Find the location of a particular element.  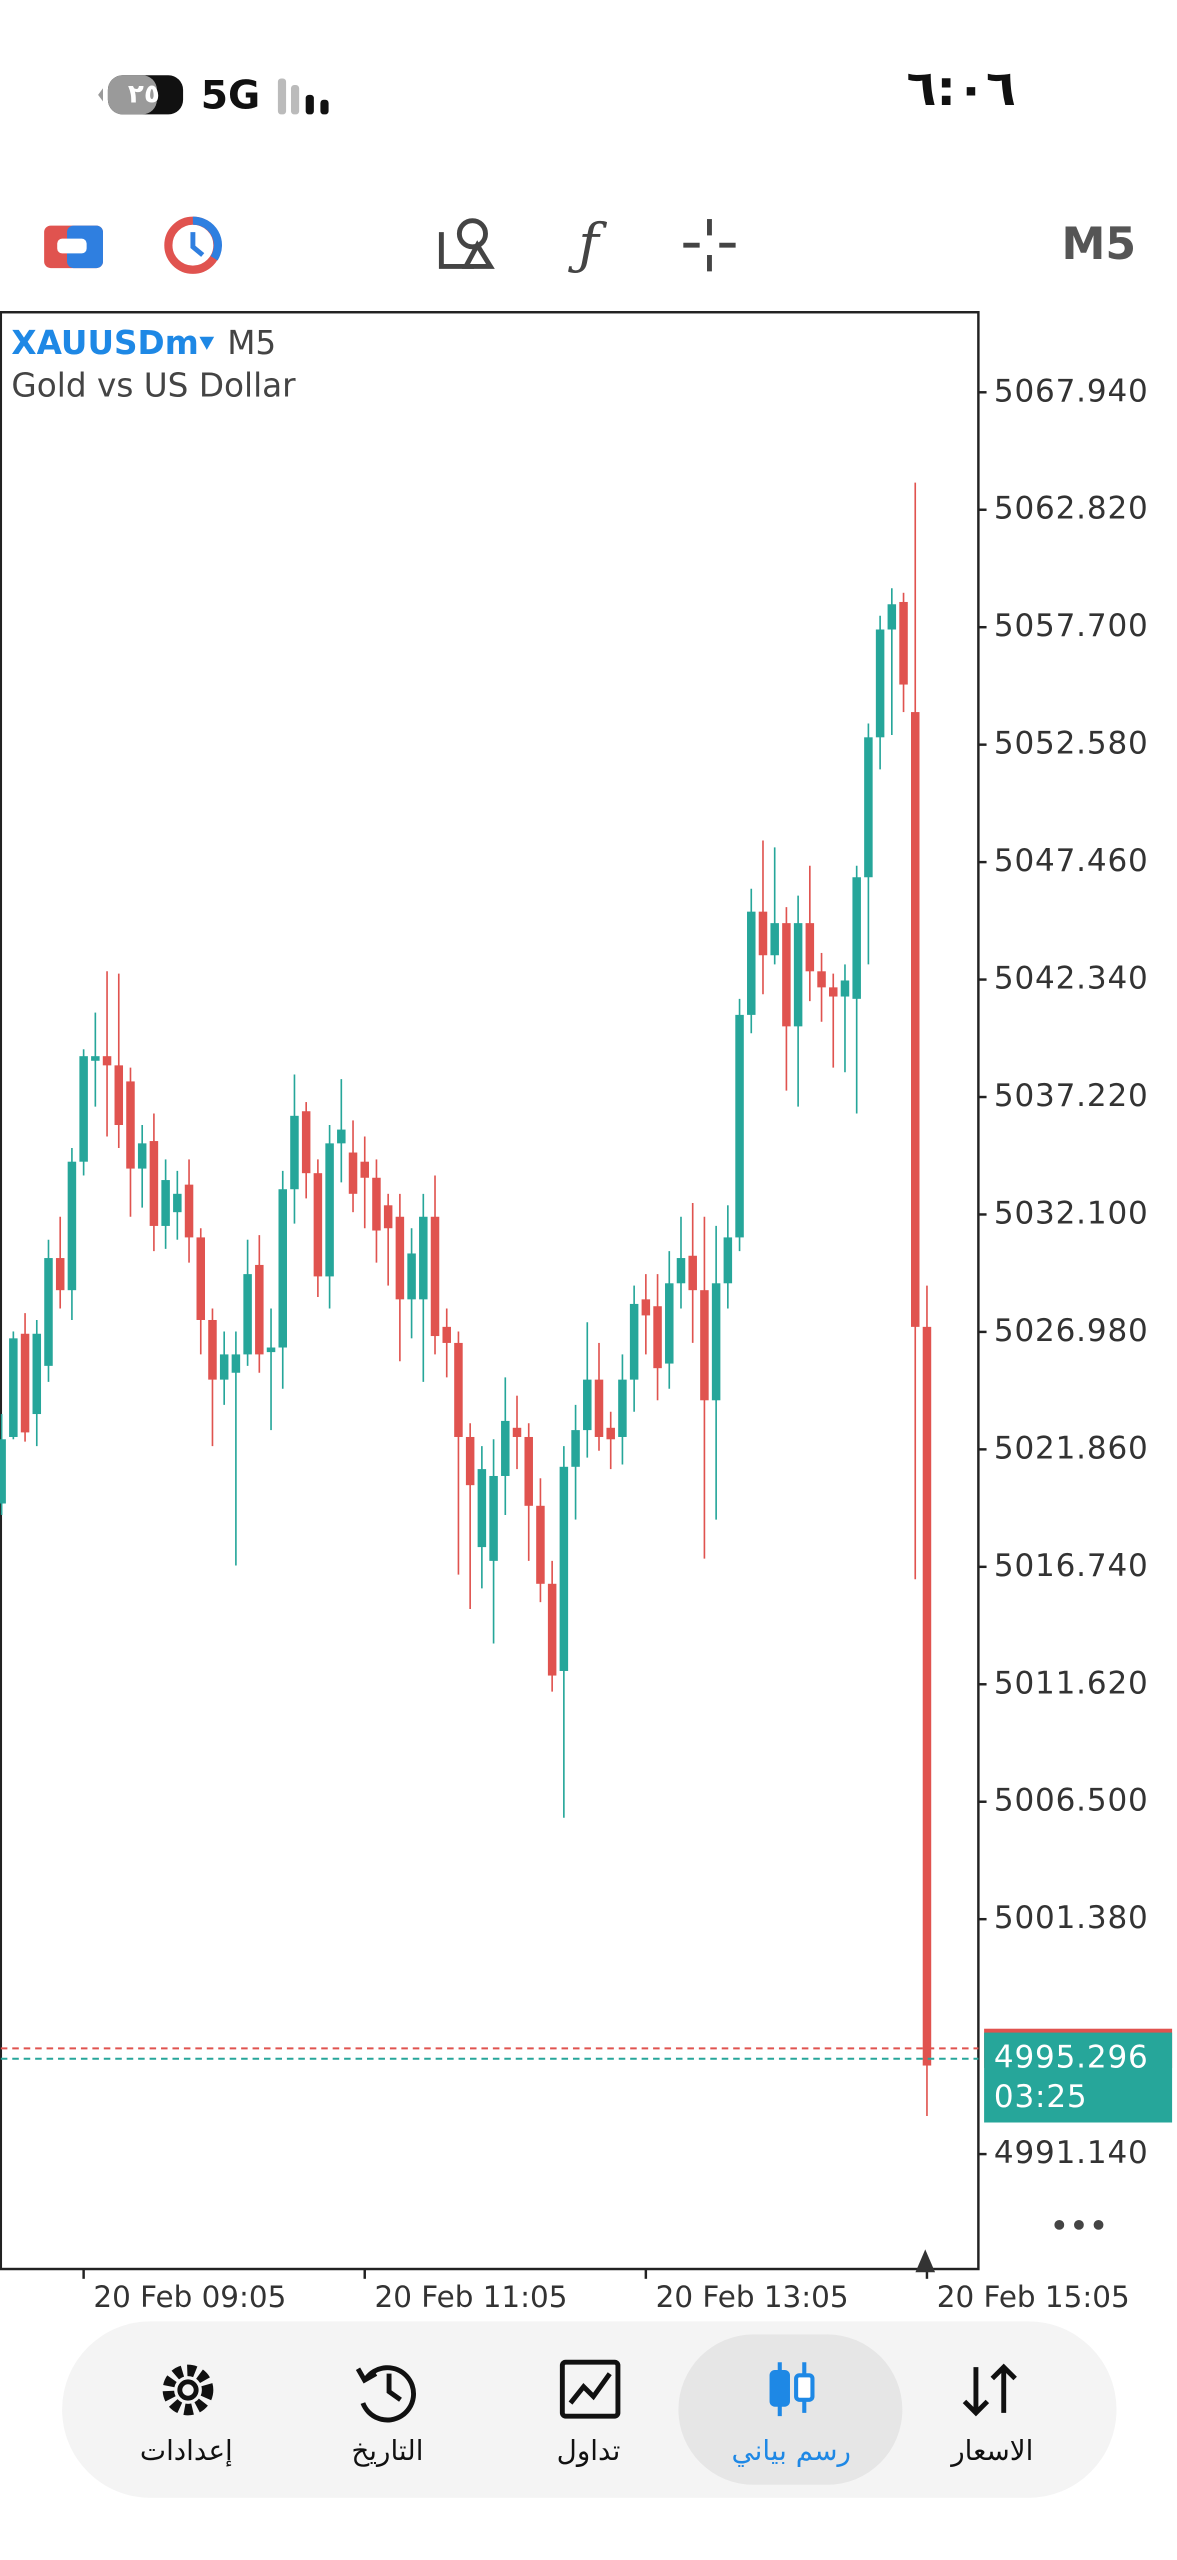

nav-label: إعدادات is located at coordinates (186, 2450).